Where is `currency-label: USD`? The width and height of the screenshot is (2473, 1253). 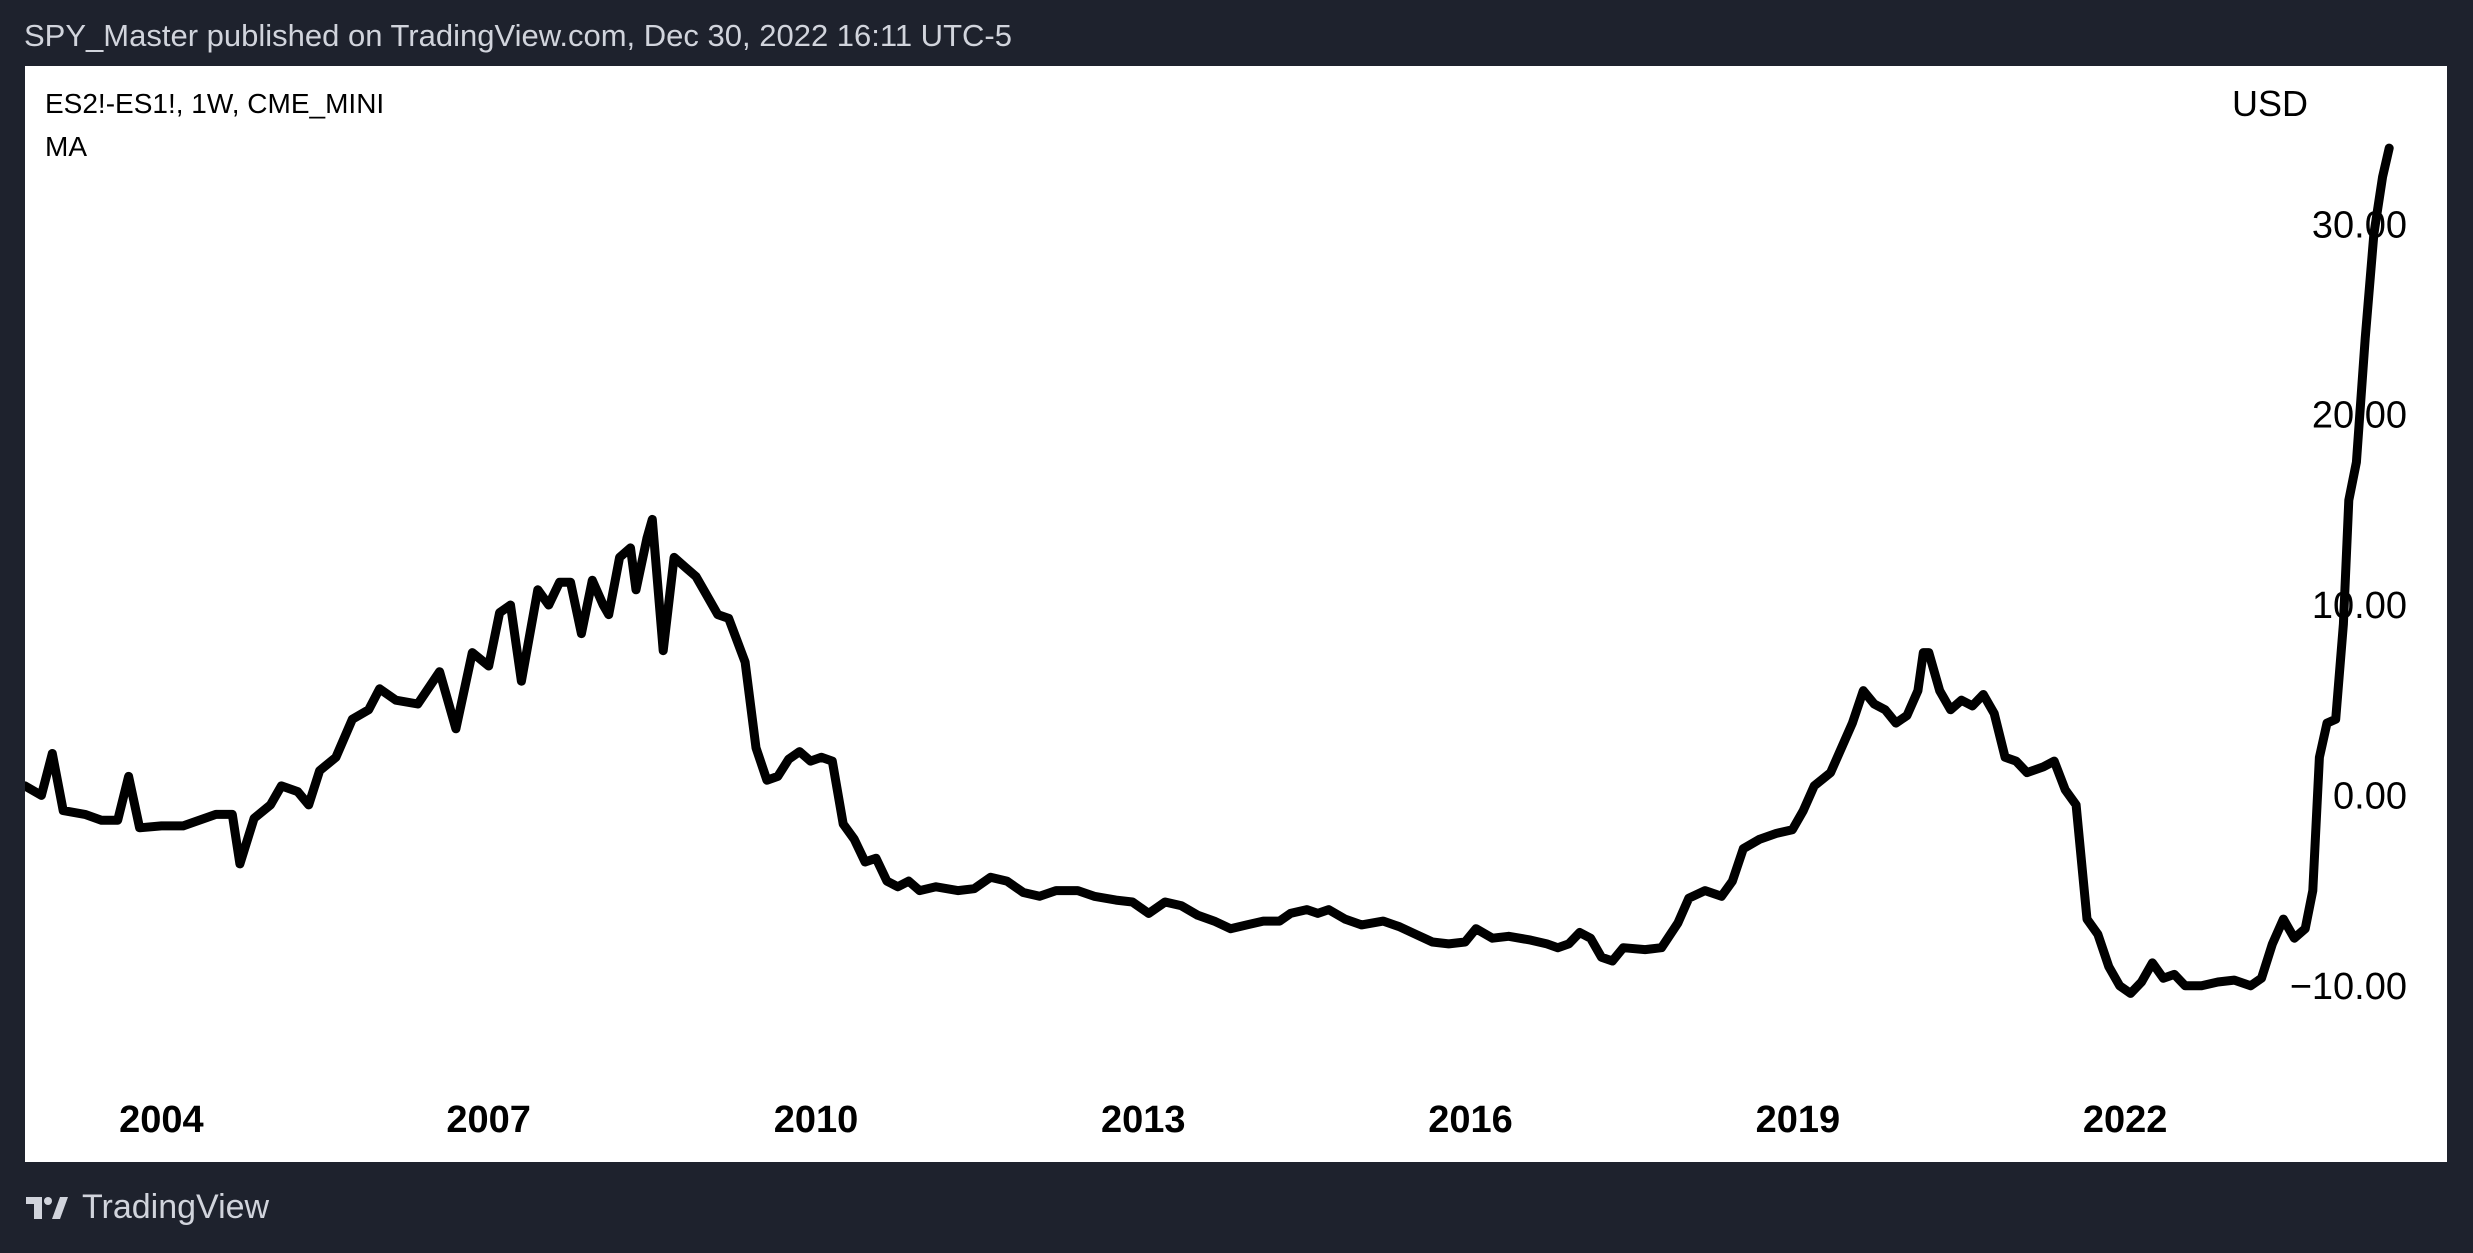 currency-label: USD is located at coordinates (2270, 103).